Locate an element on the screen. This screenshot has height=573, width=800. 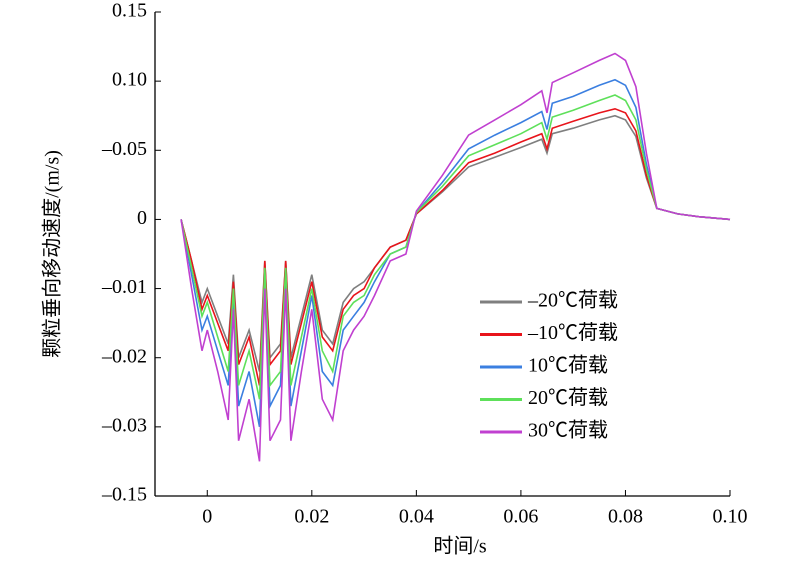
y-tick-label: –0.01 is located at coordinates (124, 287).